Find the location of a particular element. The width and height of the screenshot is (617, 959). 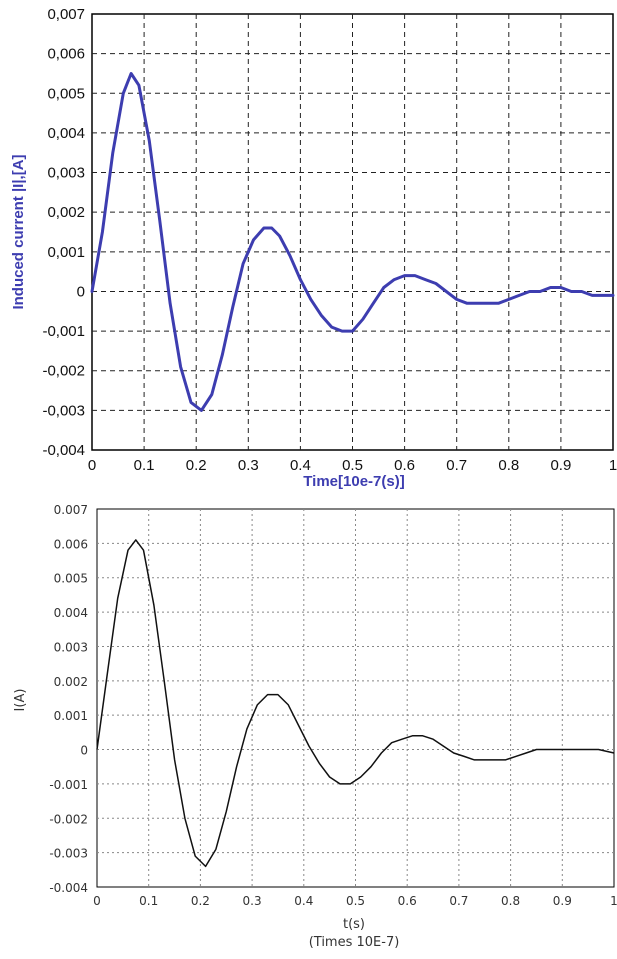

y-tick-label: 0,005 is located at coordinates (66, 93).